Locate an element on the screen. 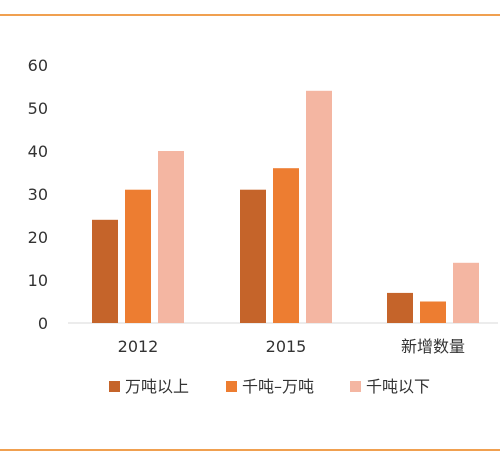 This screenshot has width=500, height=460. x-tick-label-2012: 2012 is located at coordinates (138, 346).